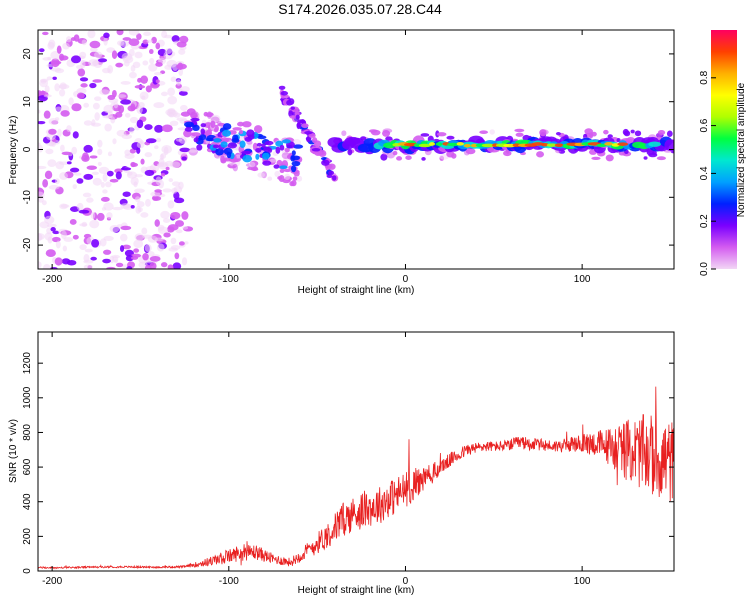 The height and width of the screenshot is (600, 750). I want to click on top-y-tick-label: -10, so click(27, 197).